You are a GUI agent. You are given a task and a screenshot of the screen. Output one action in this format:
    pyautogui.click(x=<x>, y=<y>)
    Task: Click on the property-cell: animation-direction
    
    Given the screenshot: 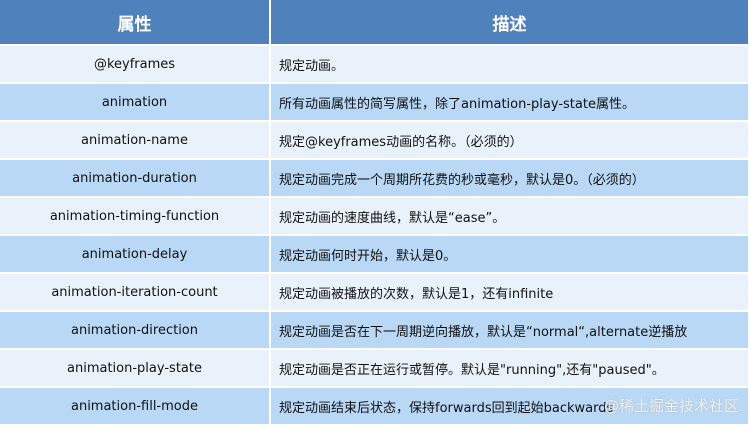 What is the action you would take?
    pyautogui.click(x=135, y=330)
    